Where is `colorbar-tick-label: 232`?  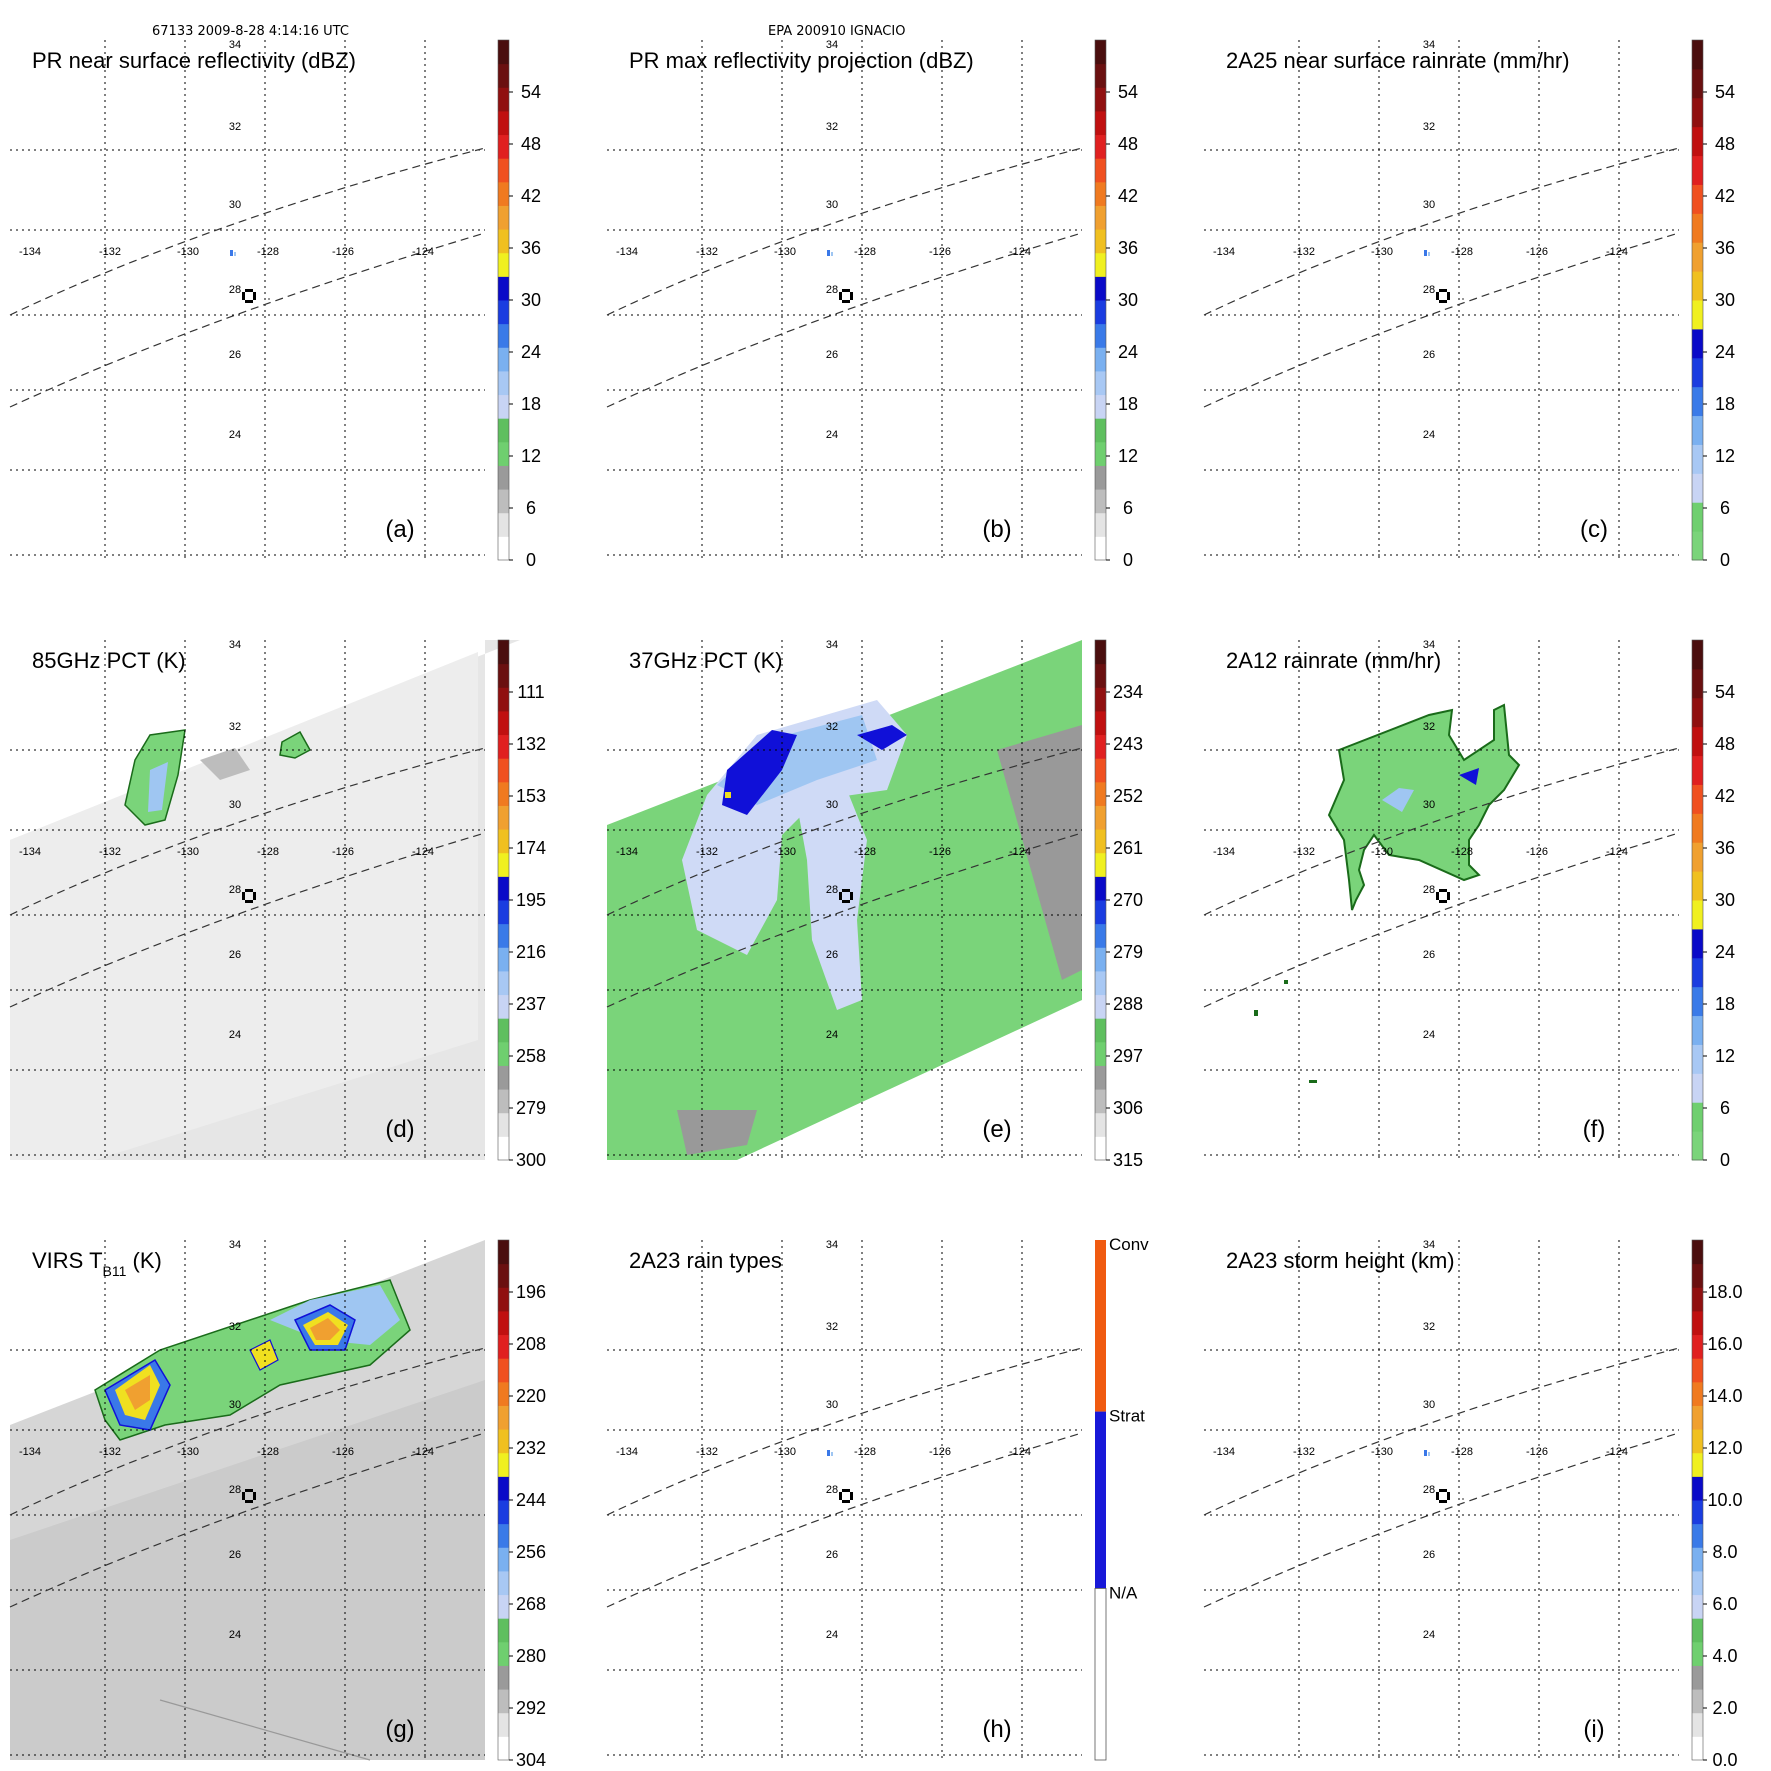
colorbar-tick-label: 232 is located at coordinates (531, 1448).